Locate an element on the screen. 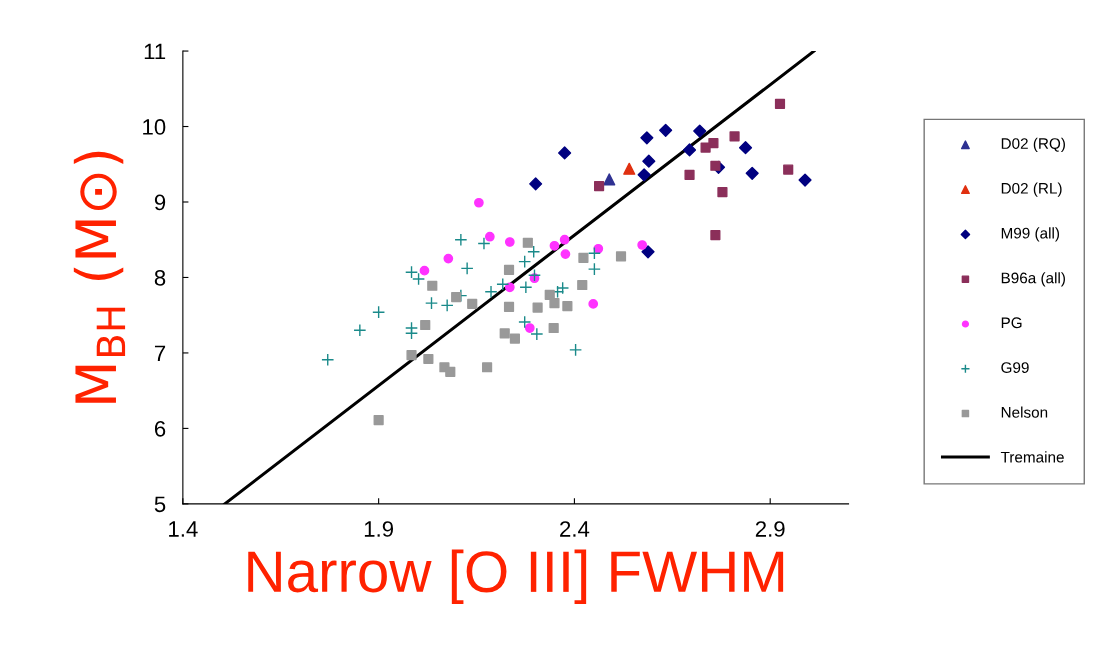 The width and height of the screenshot is (1115, 663). y-tick-label: 9 is located at coordinates (160, 202).